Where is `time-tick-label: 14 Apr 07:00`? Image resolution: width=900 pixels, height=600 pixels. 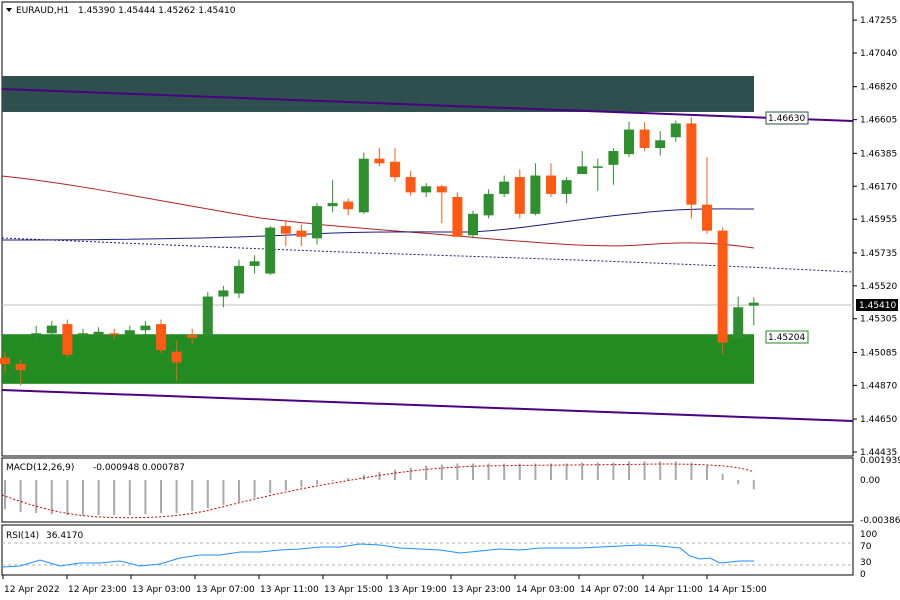 time-tick-label: 14 Apr 07:00 is located at coordinates (609, 590).